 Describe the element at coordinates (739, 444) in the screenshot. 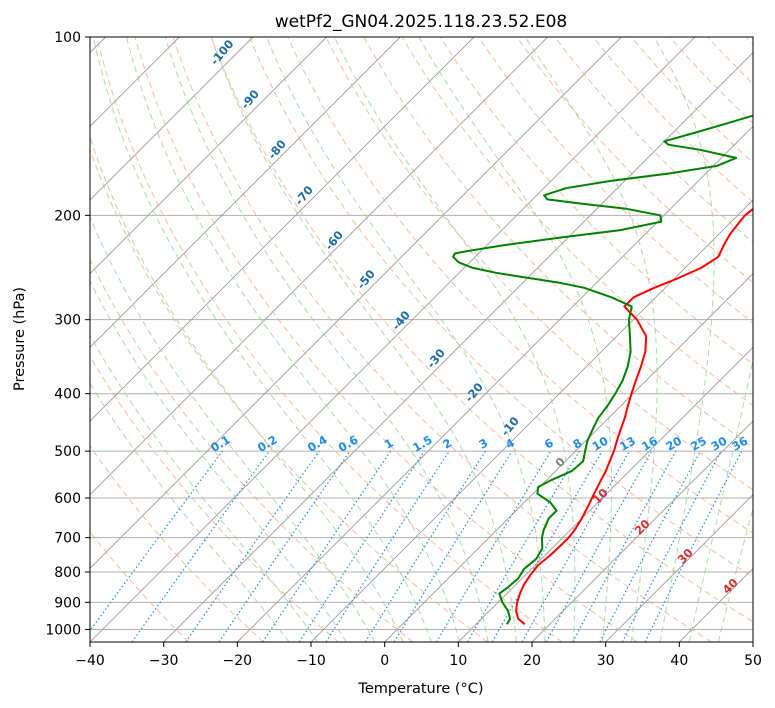

I see `mixing-ratio-label: 36` at that location.